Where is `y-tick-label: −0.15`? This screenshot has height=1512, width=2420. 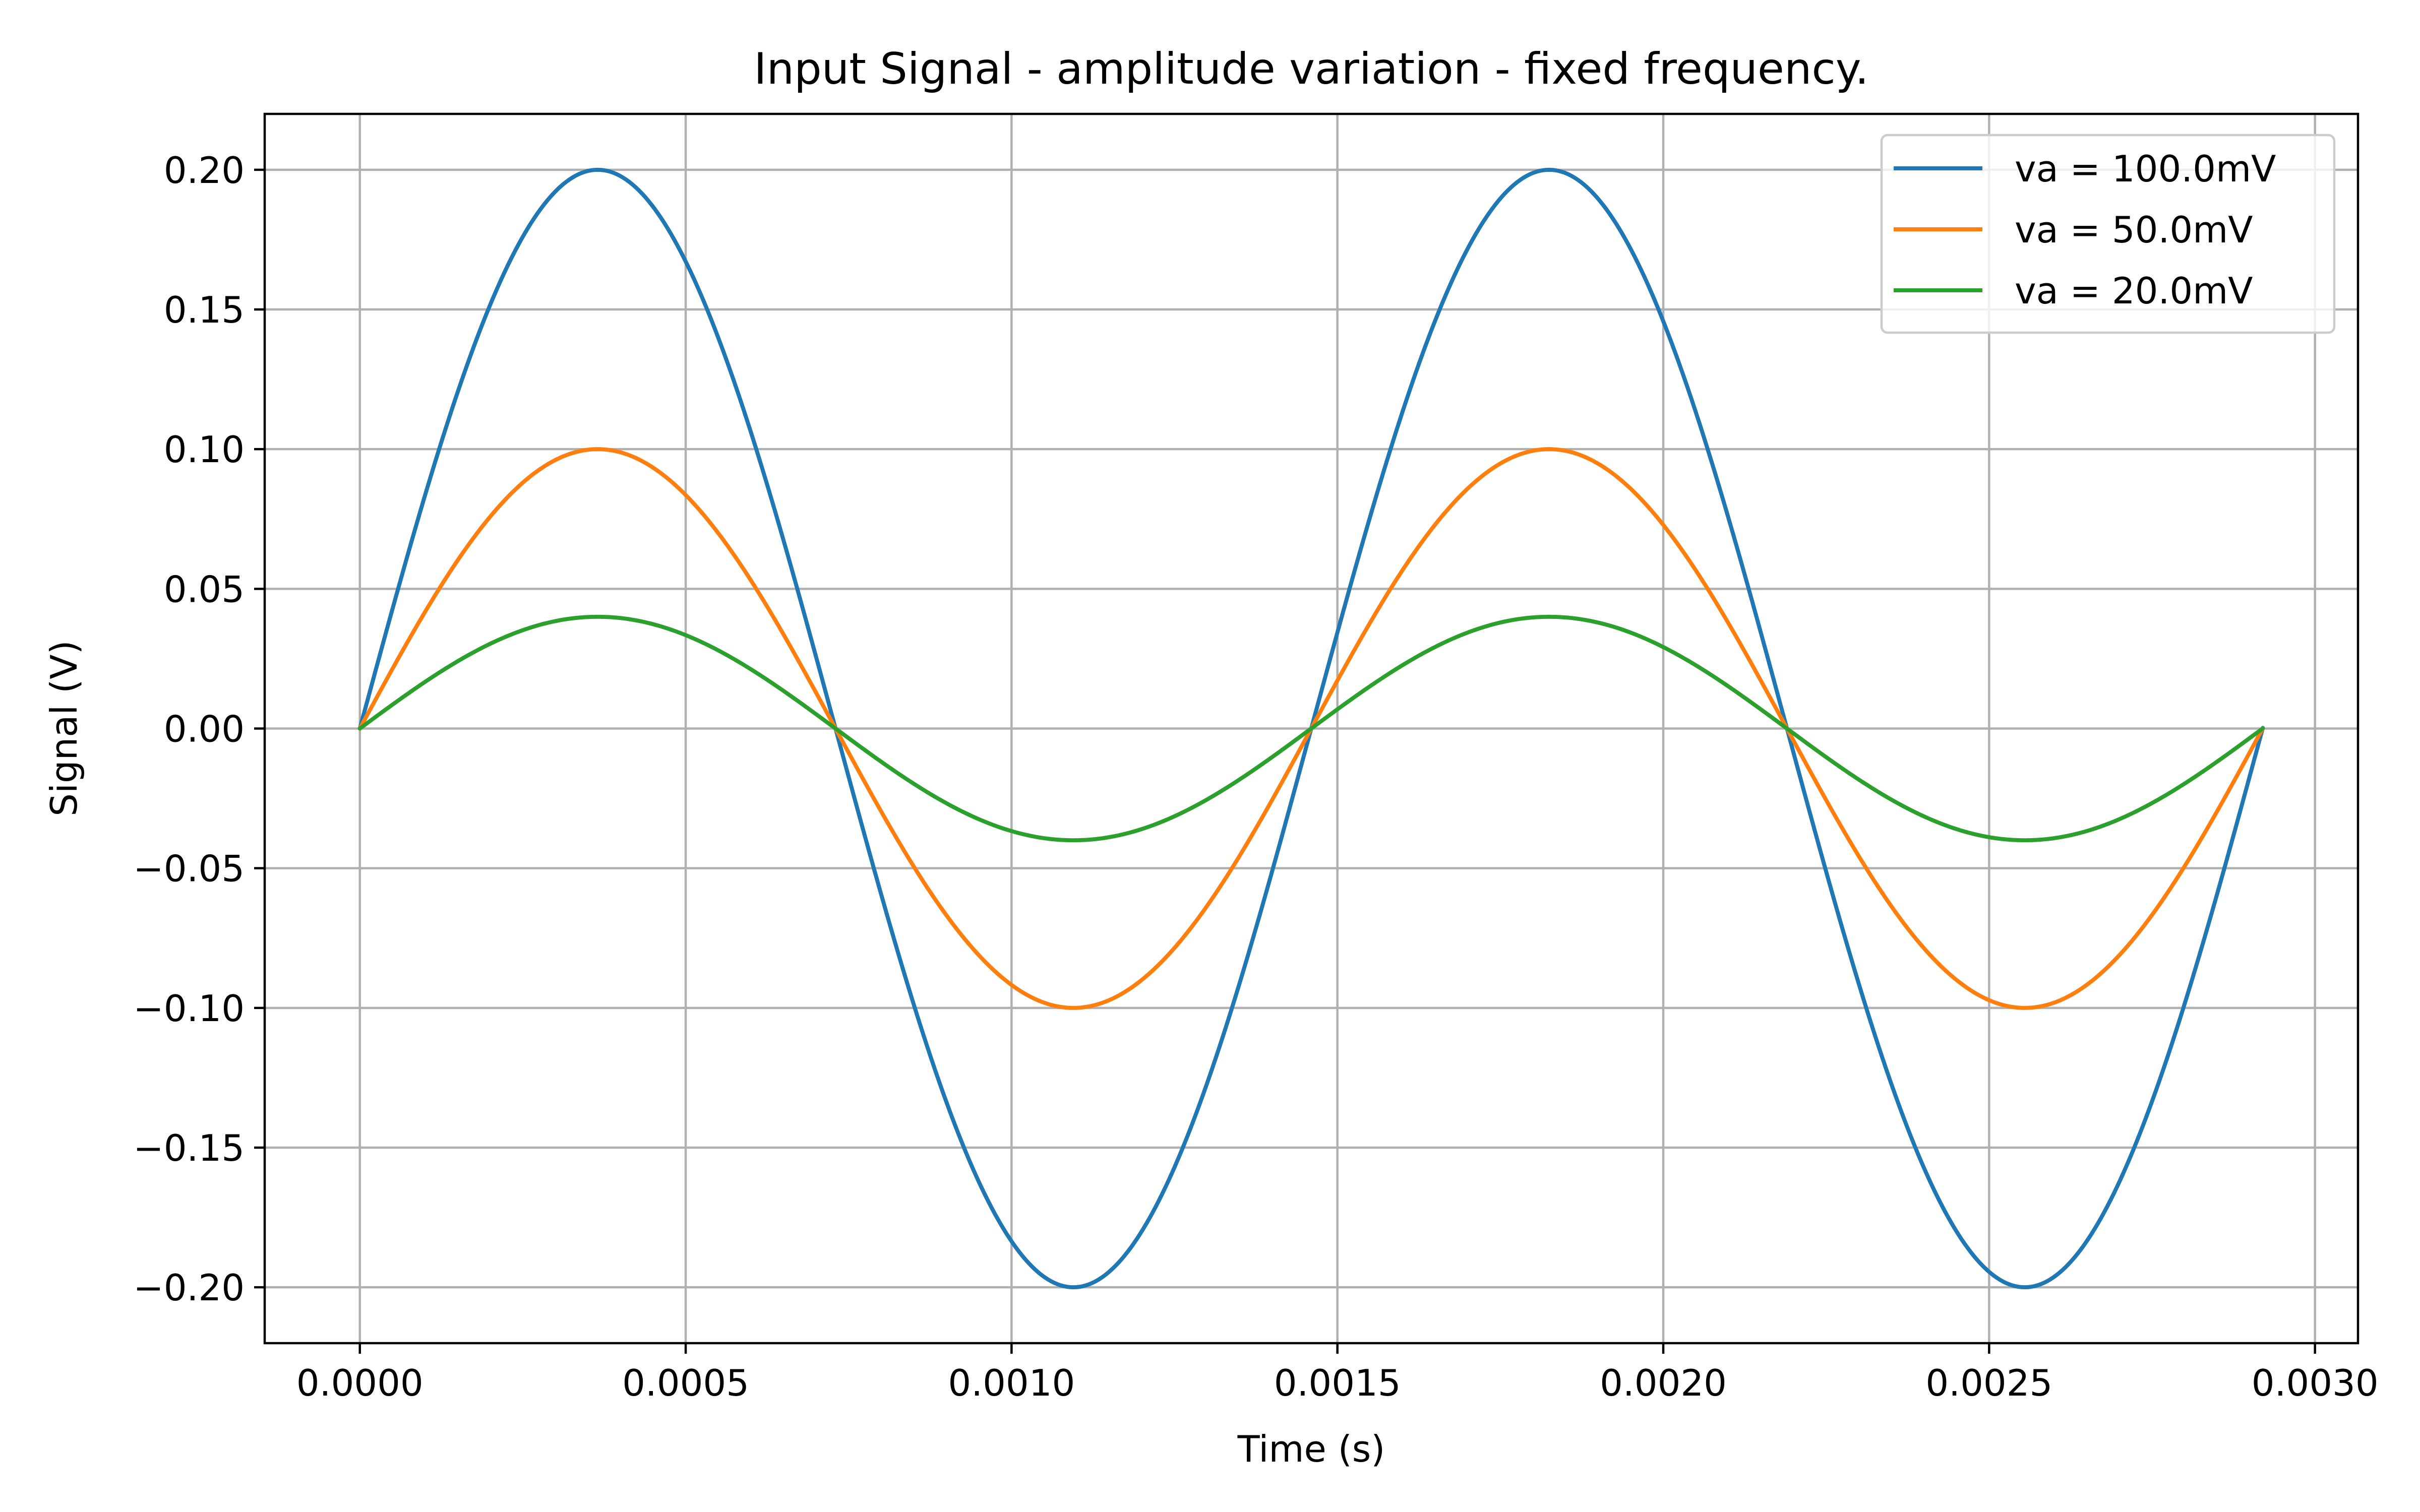
y-tick-label: −0.15 is located at coordinates (189, 1148).